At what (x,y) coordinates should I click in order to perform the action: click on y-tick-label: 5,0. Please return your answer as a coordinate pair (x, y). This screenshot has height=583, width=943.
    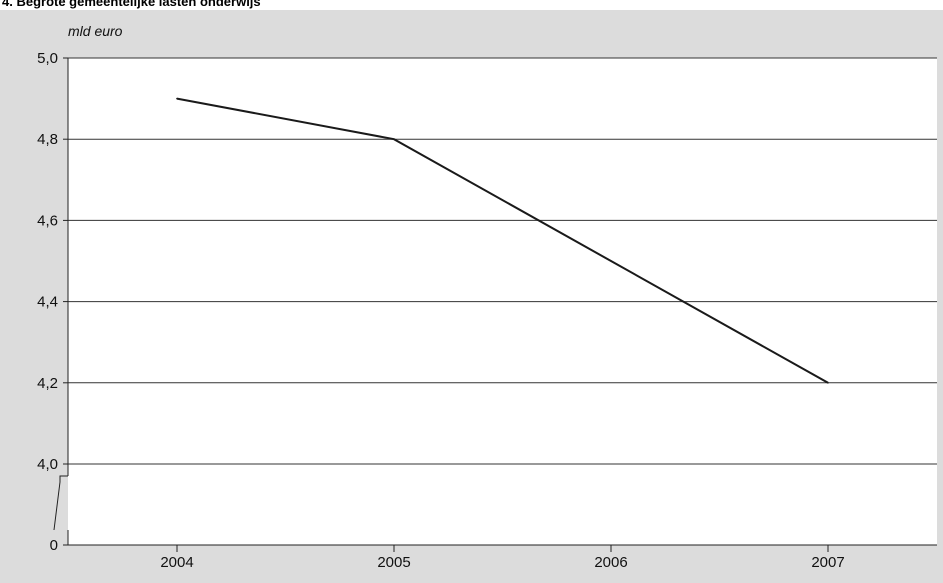
    Looking at the image, I should click on (47, 58).